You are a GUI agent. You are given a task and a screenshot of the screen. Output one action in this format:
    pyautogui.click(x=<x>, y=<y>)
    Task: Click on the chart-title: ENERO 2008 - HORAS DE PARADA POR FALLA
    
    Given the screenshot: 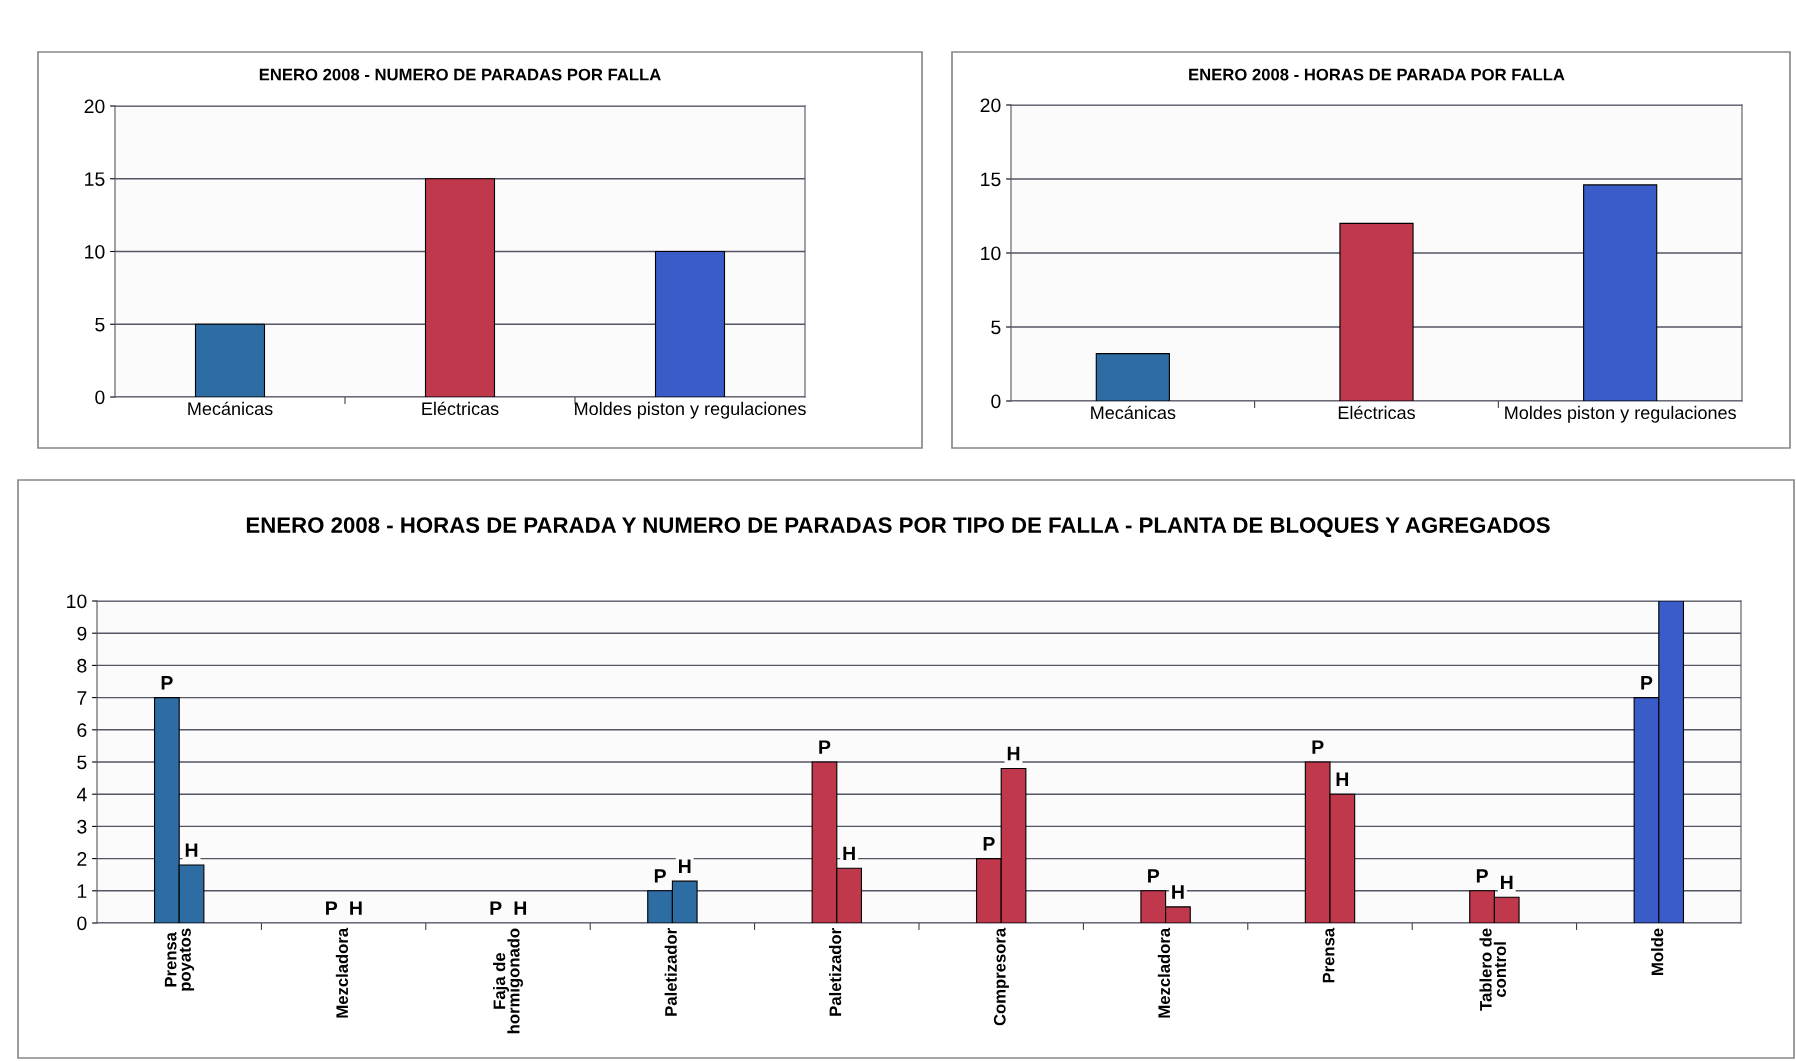 What is the action you would take?
    pyautogui.click(x=1377, y=74)
    